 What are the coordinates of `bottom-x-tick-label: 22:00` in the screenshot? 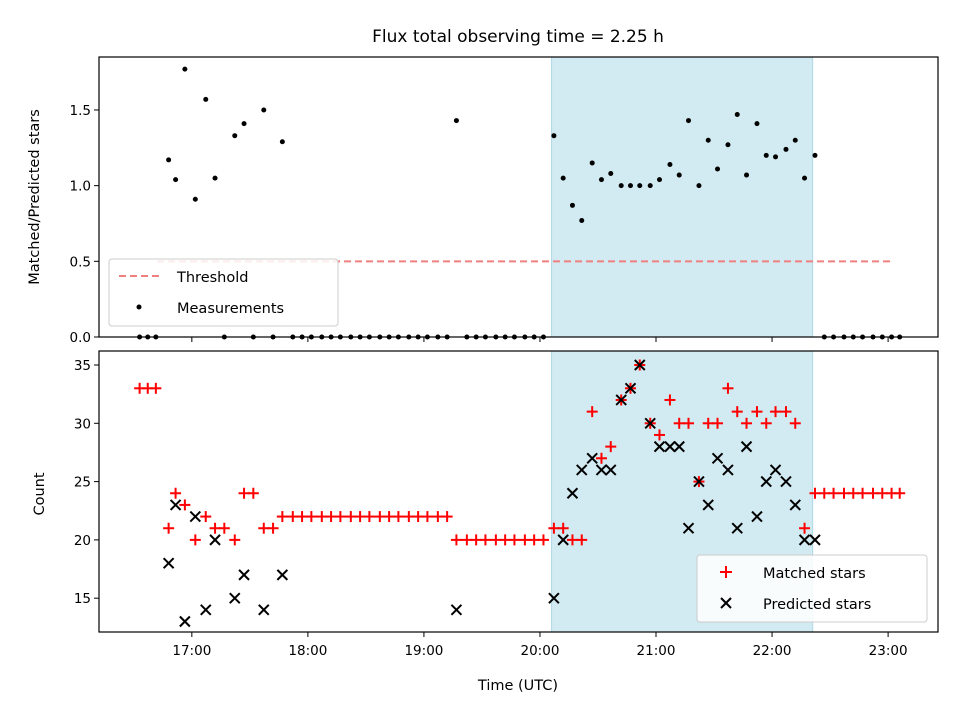 It's located at (772, 651).